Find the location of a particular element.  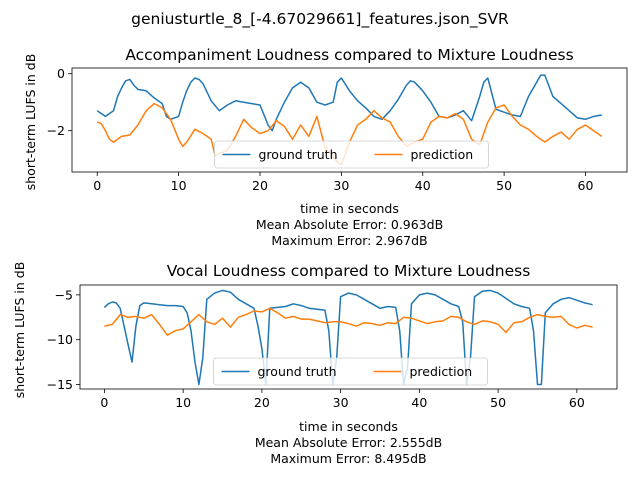

y-tick-label: −15 is located at coordinates (60, 384).